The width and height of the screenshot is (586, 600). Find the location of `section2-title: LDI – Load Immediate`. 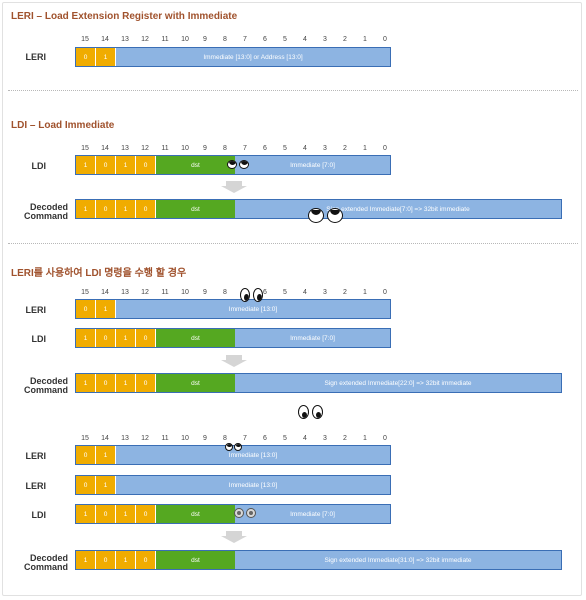

section2-title: LDI – Load Immediate is located at coordinates (63, 125).